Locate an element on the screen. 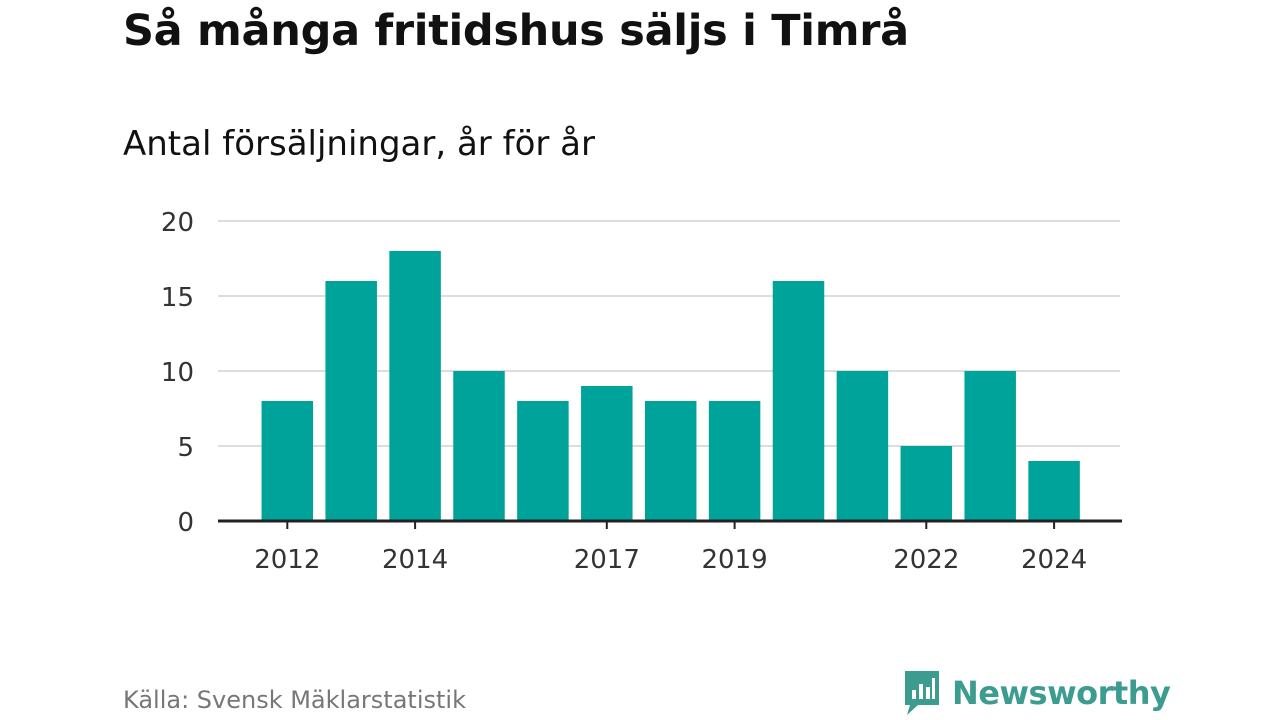  y-tick-label: 5 is located at coordinates (185, 448).